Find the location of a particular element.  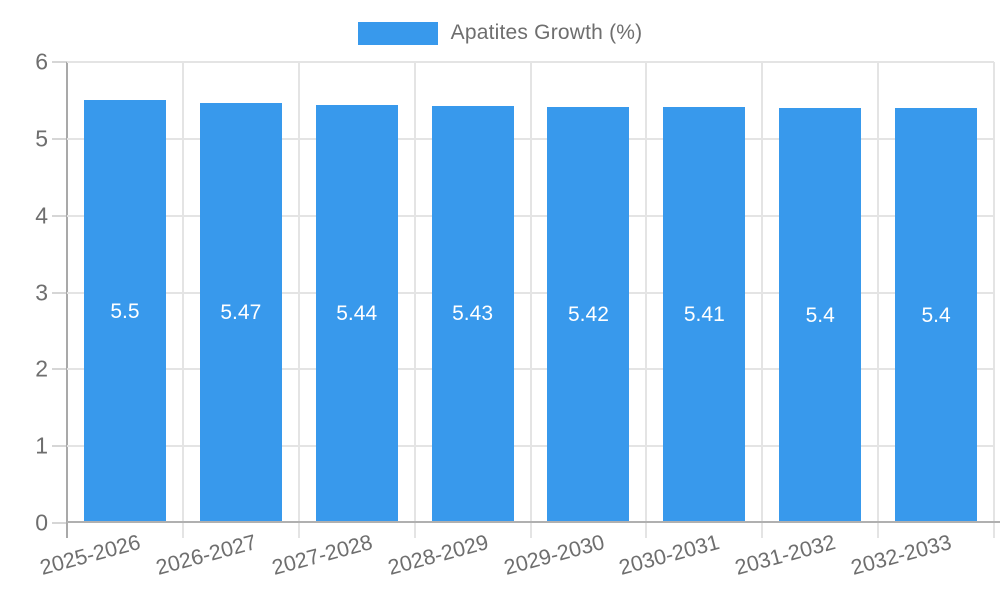

bar-value-label: 5.42 is located at coordinates (588, 314).